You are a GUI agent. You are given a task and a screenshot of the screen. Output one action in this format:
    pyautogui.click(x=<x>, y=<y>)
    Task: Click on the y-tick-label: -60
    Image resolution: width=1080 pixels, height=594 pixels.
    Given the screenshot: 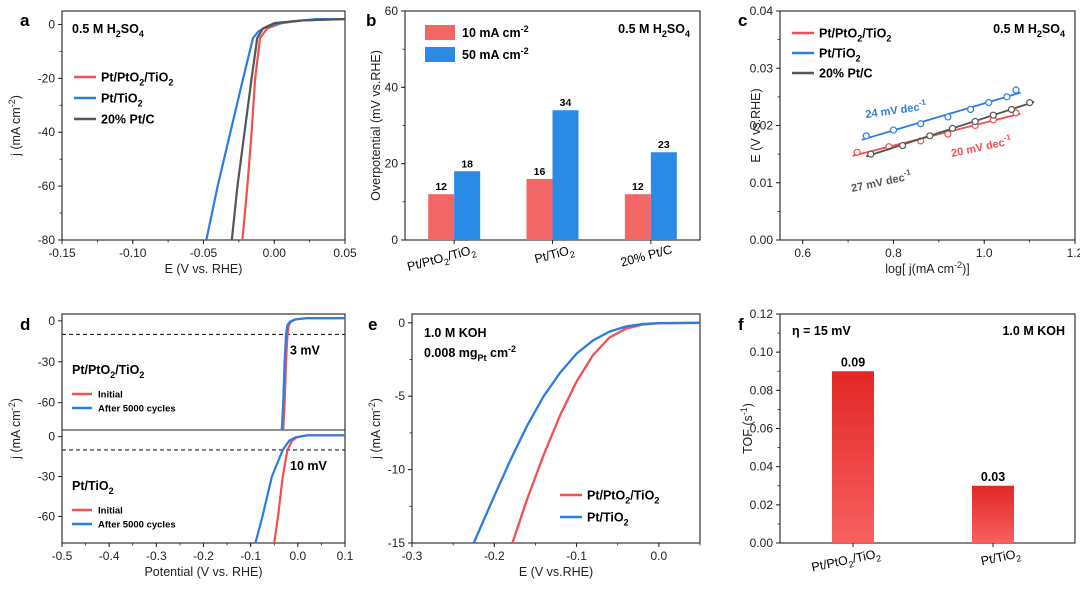 What is the action you would take?
    pyautogui.click(x=47, y=516)
    